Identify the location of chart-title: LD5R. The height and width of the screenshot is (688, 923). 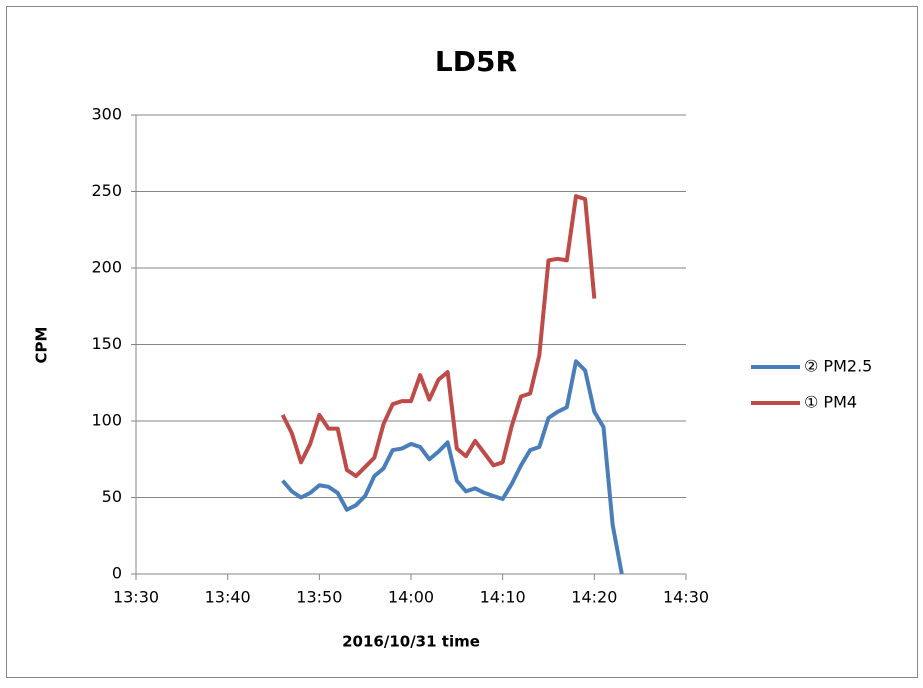
(476, 61).